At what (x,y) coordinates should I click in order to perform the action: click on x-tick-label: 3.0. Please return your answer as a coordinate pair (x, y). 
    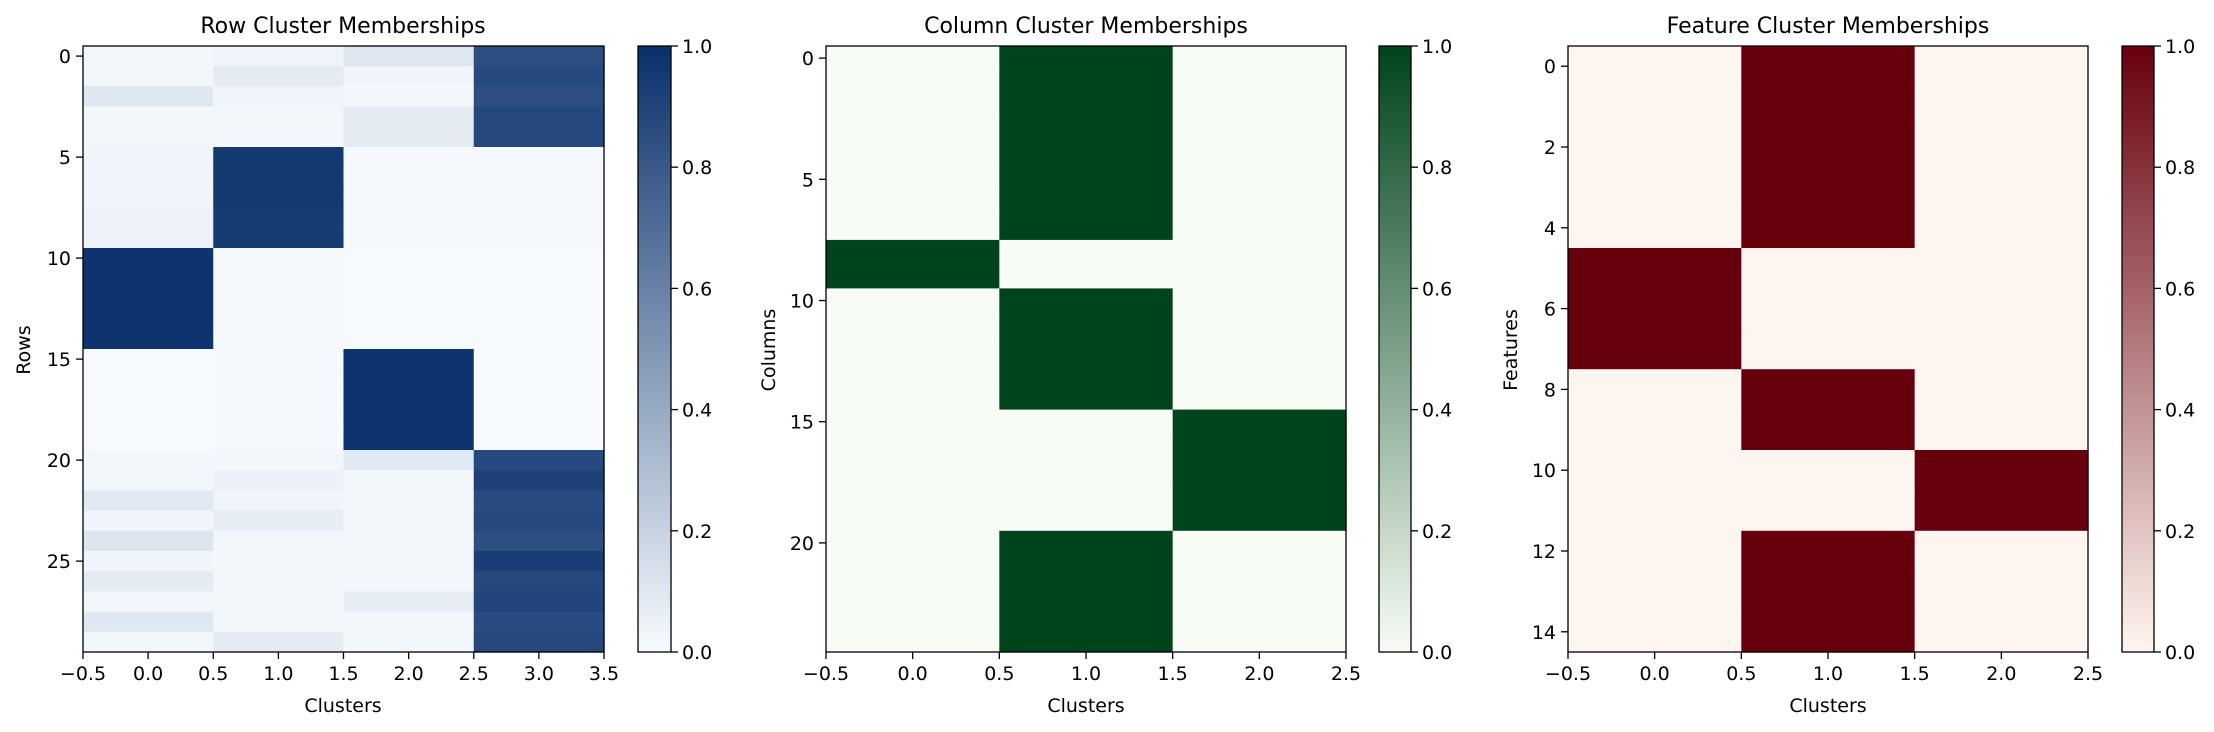
    Looking at the image, I should click on (539, 674).